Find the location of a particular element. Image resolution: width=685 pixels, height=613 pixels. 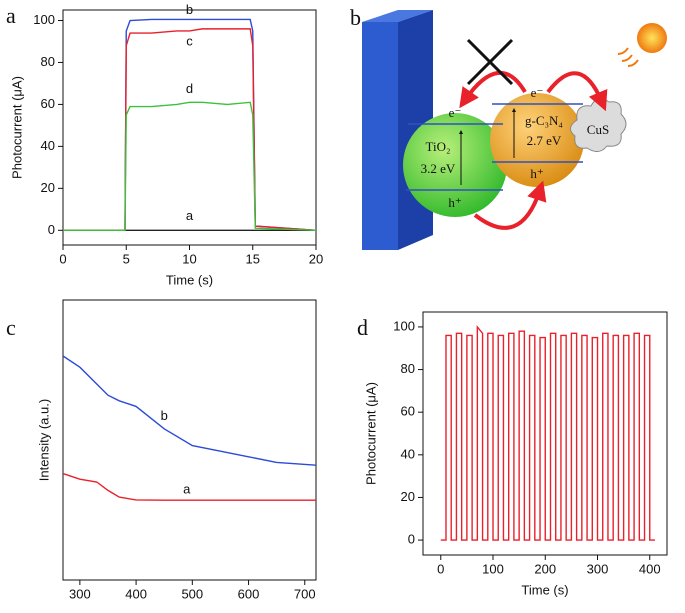

x-tick-label: 200 is located at coordinates (545, 568).